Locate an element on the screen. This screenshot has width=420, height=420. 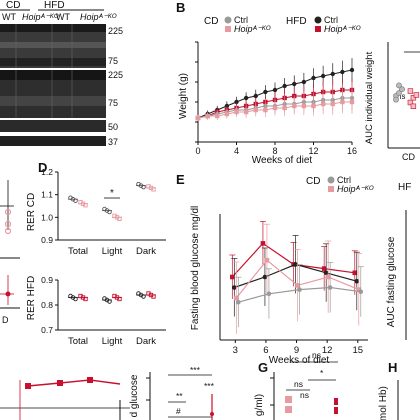
e-legend-cd: CD is located at coordinates (313, 181).